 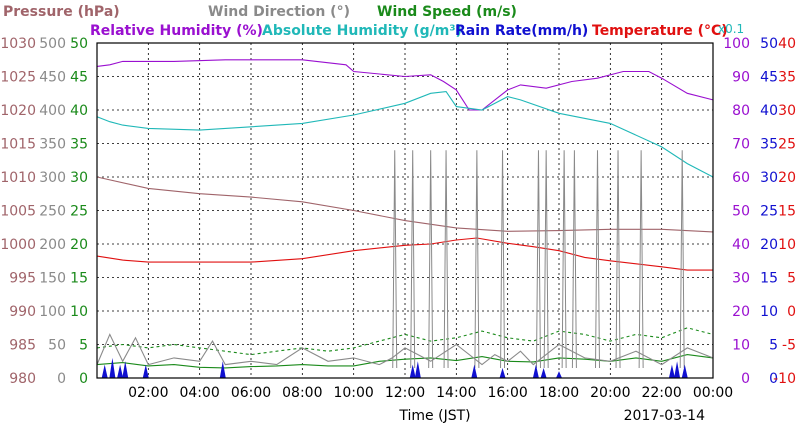 What do you see at coordinates (784, 379) in the screenshot?
I see `y-tick-label: -10` at bounding box center [784, 379].